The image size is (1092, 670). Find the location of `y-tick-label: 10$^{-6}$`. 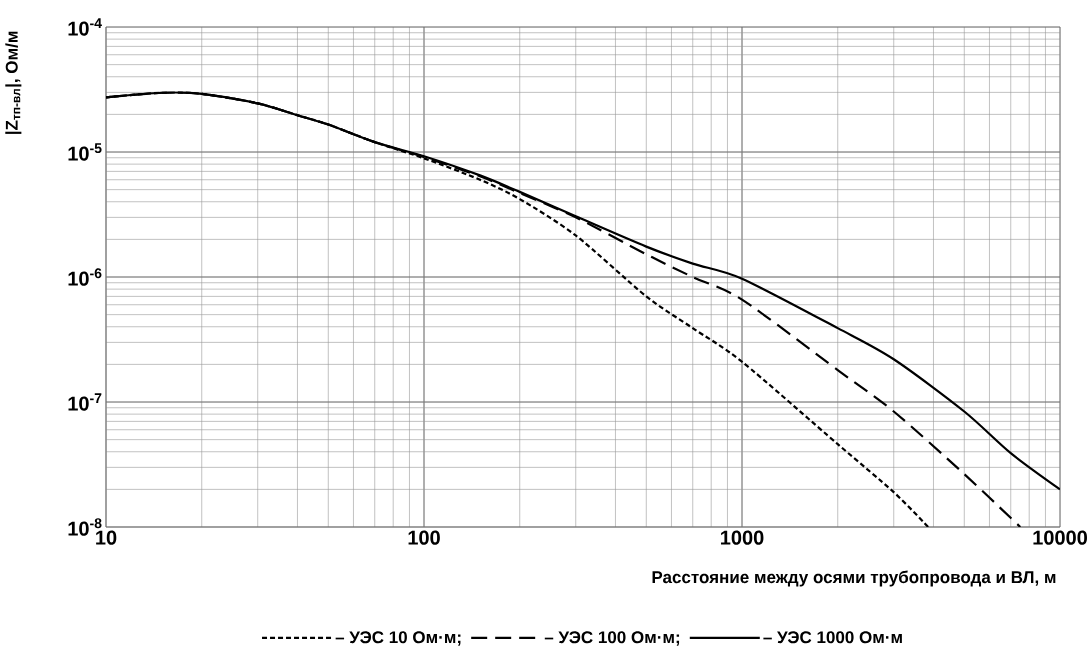

y-tick-label: 10$^{-6}$ is located at coordinates (85, 277).